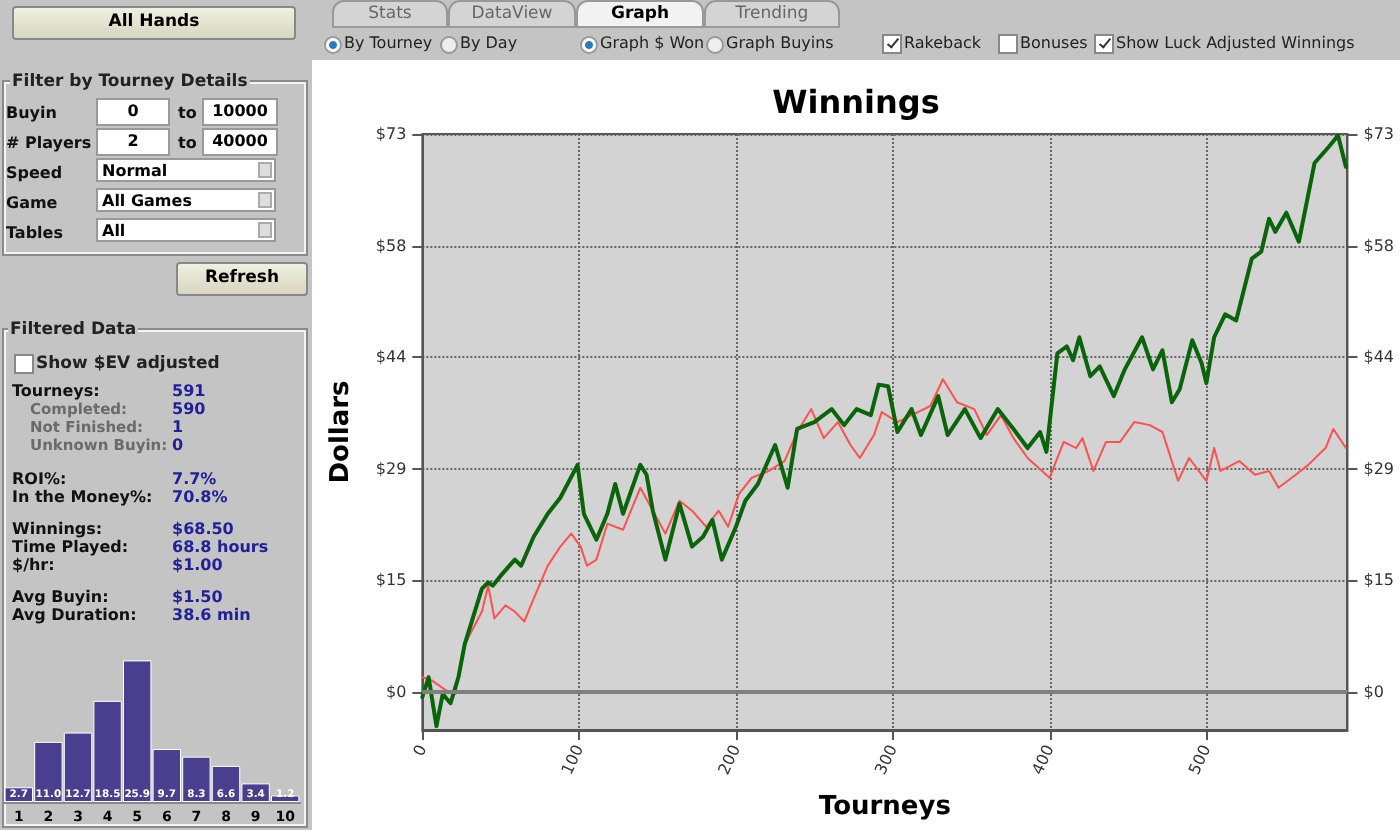 This screenshot has height=830, width=1400. What do you see at coordinates (341, 431) in the screenshot?
I see `y-axis-title: Dollars` at bounding box center [341, 431].